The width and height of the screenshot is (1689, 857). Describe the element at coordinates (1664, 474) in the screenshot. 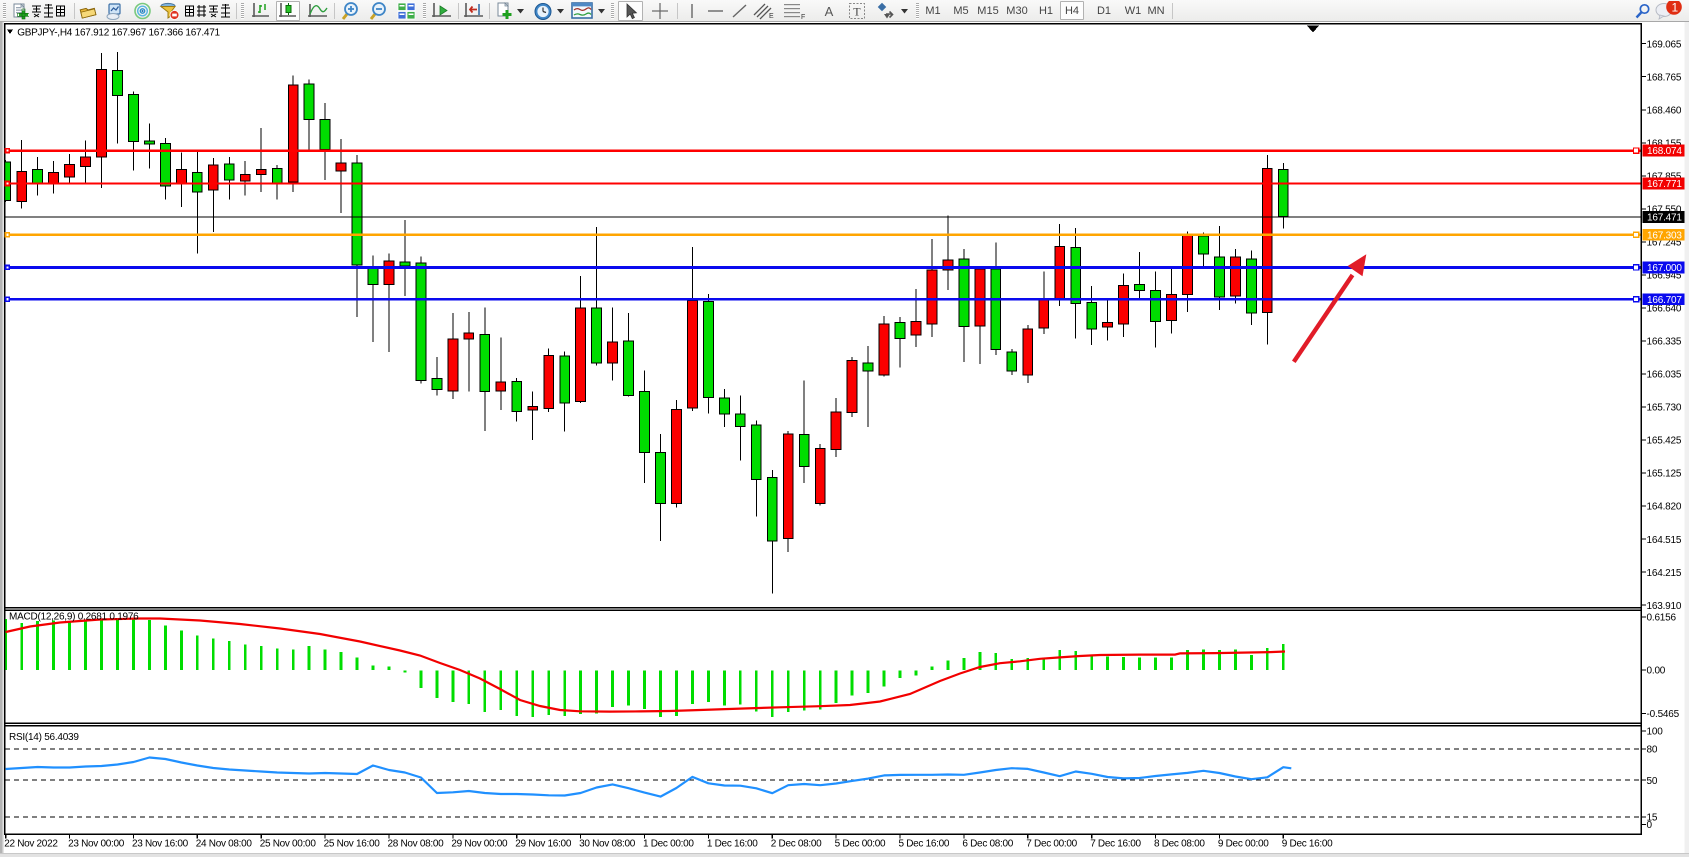

I see `svg-text: 165.125` at that location.